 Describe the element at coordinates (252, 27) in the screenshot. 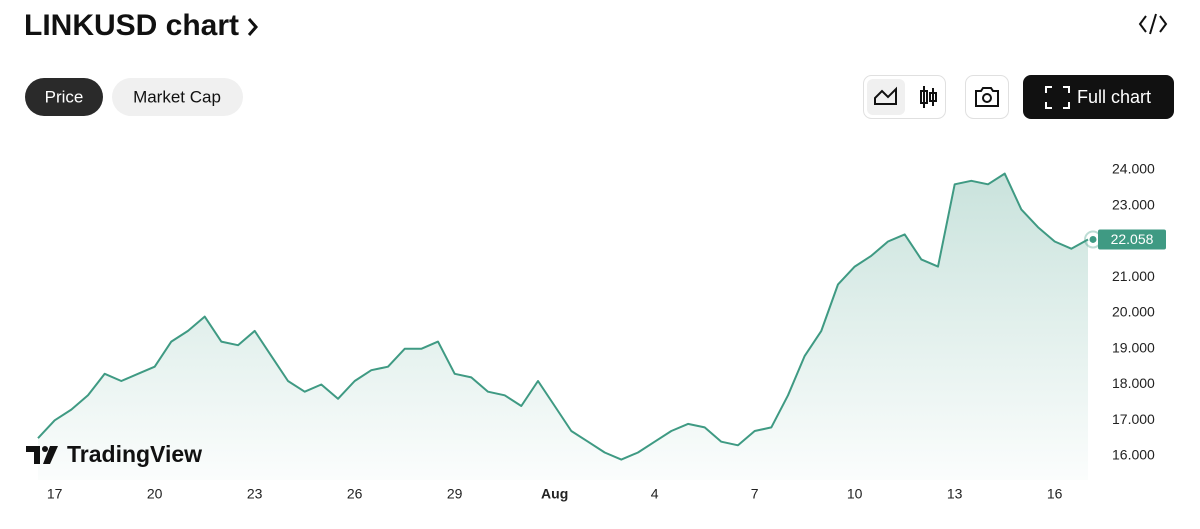

I see `title-chevron` at that location.